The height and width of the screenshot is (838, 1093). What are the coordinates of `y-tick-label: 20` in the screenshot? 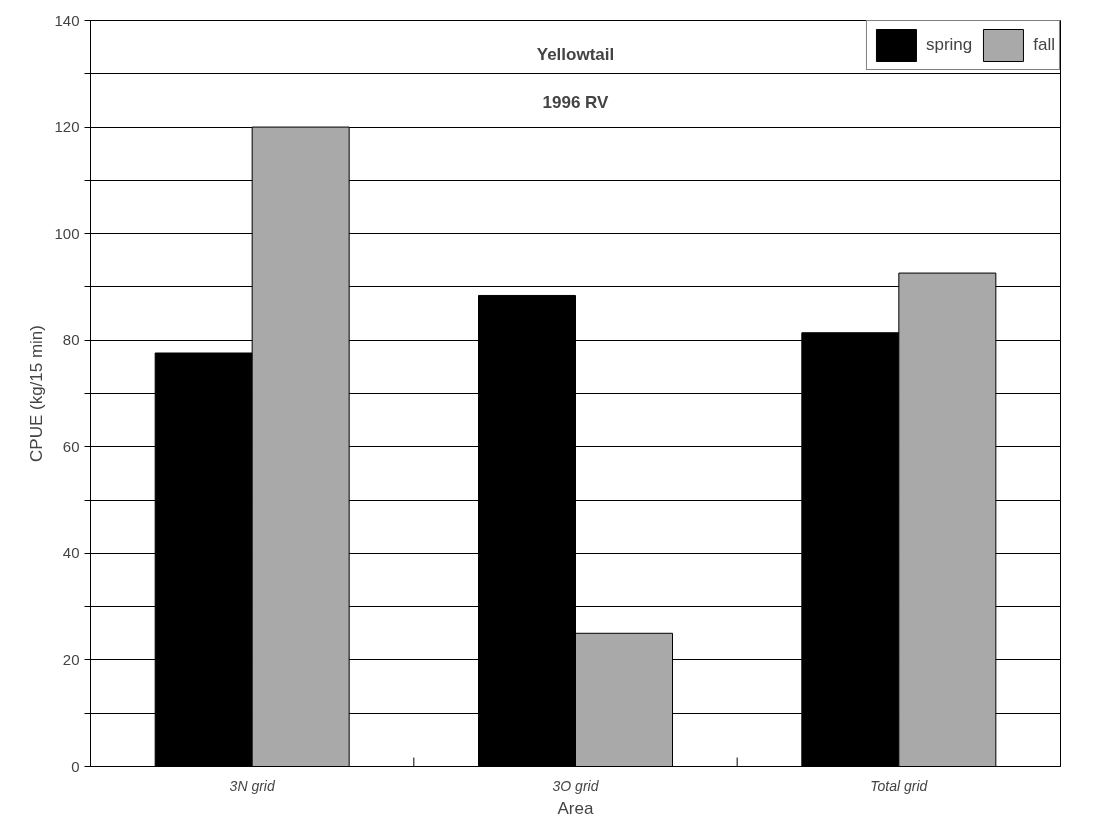 It's located at (71, 659).